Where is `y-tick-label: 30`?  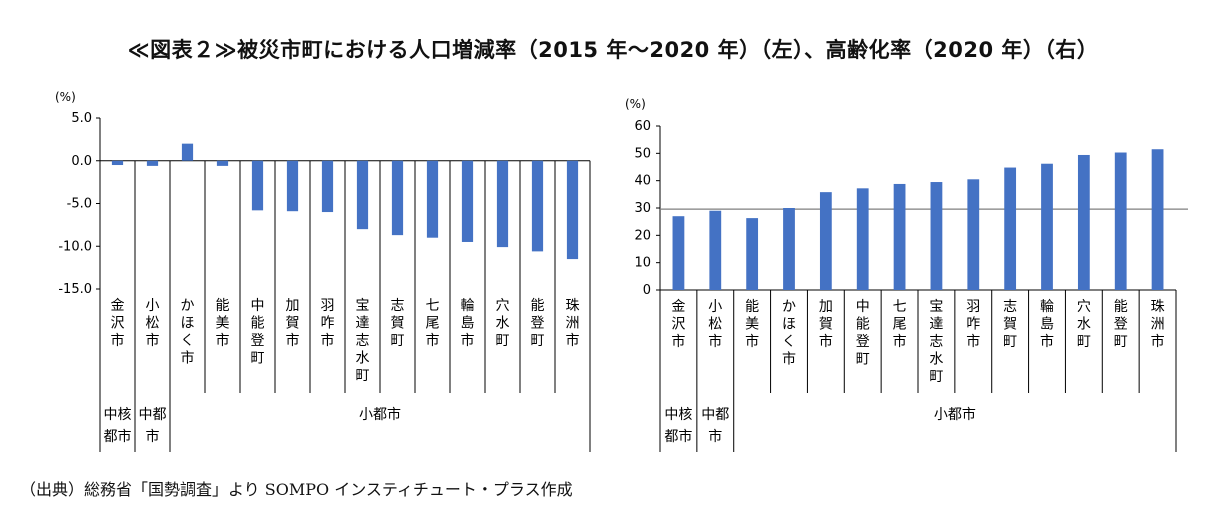
y-tick-label: 30 is located at coordinates (642, 208).